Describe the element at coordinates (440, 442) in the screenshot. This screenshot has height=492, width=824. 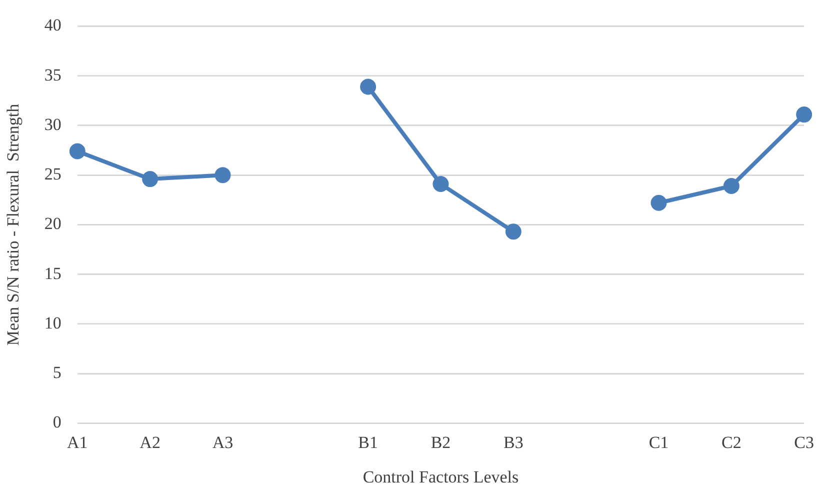
I see `x-tick-label: B2` at that location.